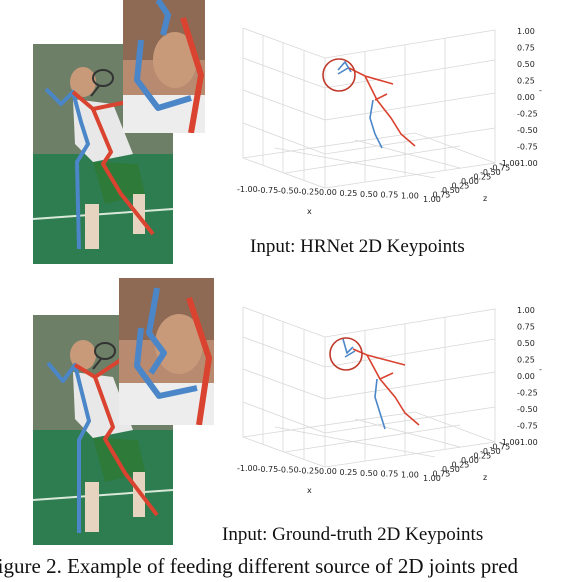 This screenshot has height=582, width=582. Describe the element at coordinates (353, 534) in the screenshot. I see `gt-input-label: Input: Ground-truth 2D Keypoints` at that location.